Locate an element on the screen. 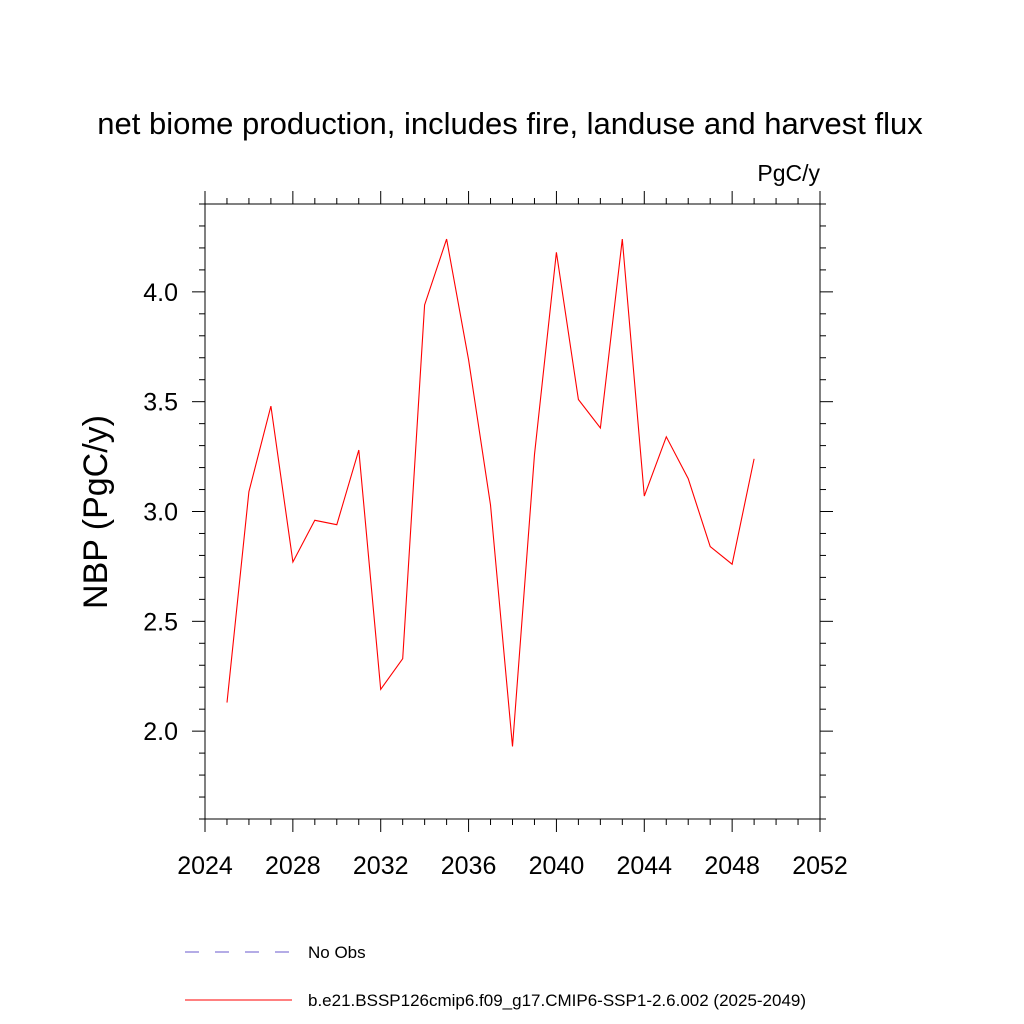  y-tick-label: 4.0 is located at coordinates (160, 293).